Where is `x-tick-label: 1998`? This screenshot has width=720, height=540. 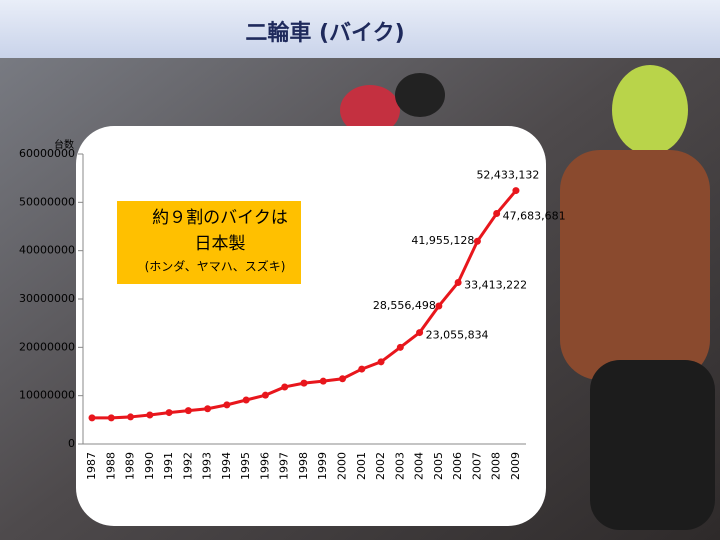
x-tick-label: 1998 is located at coordinates (303, 466).